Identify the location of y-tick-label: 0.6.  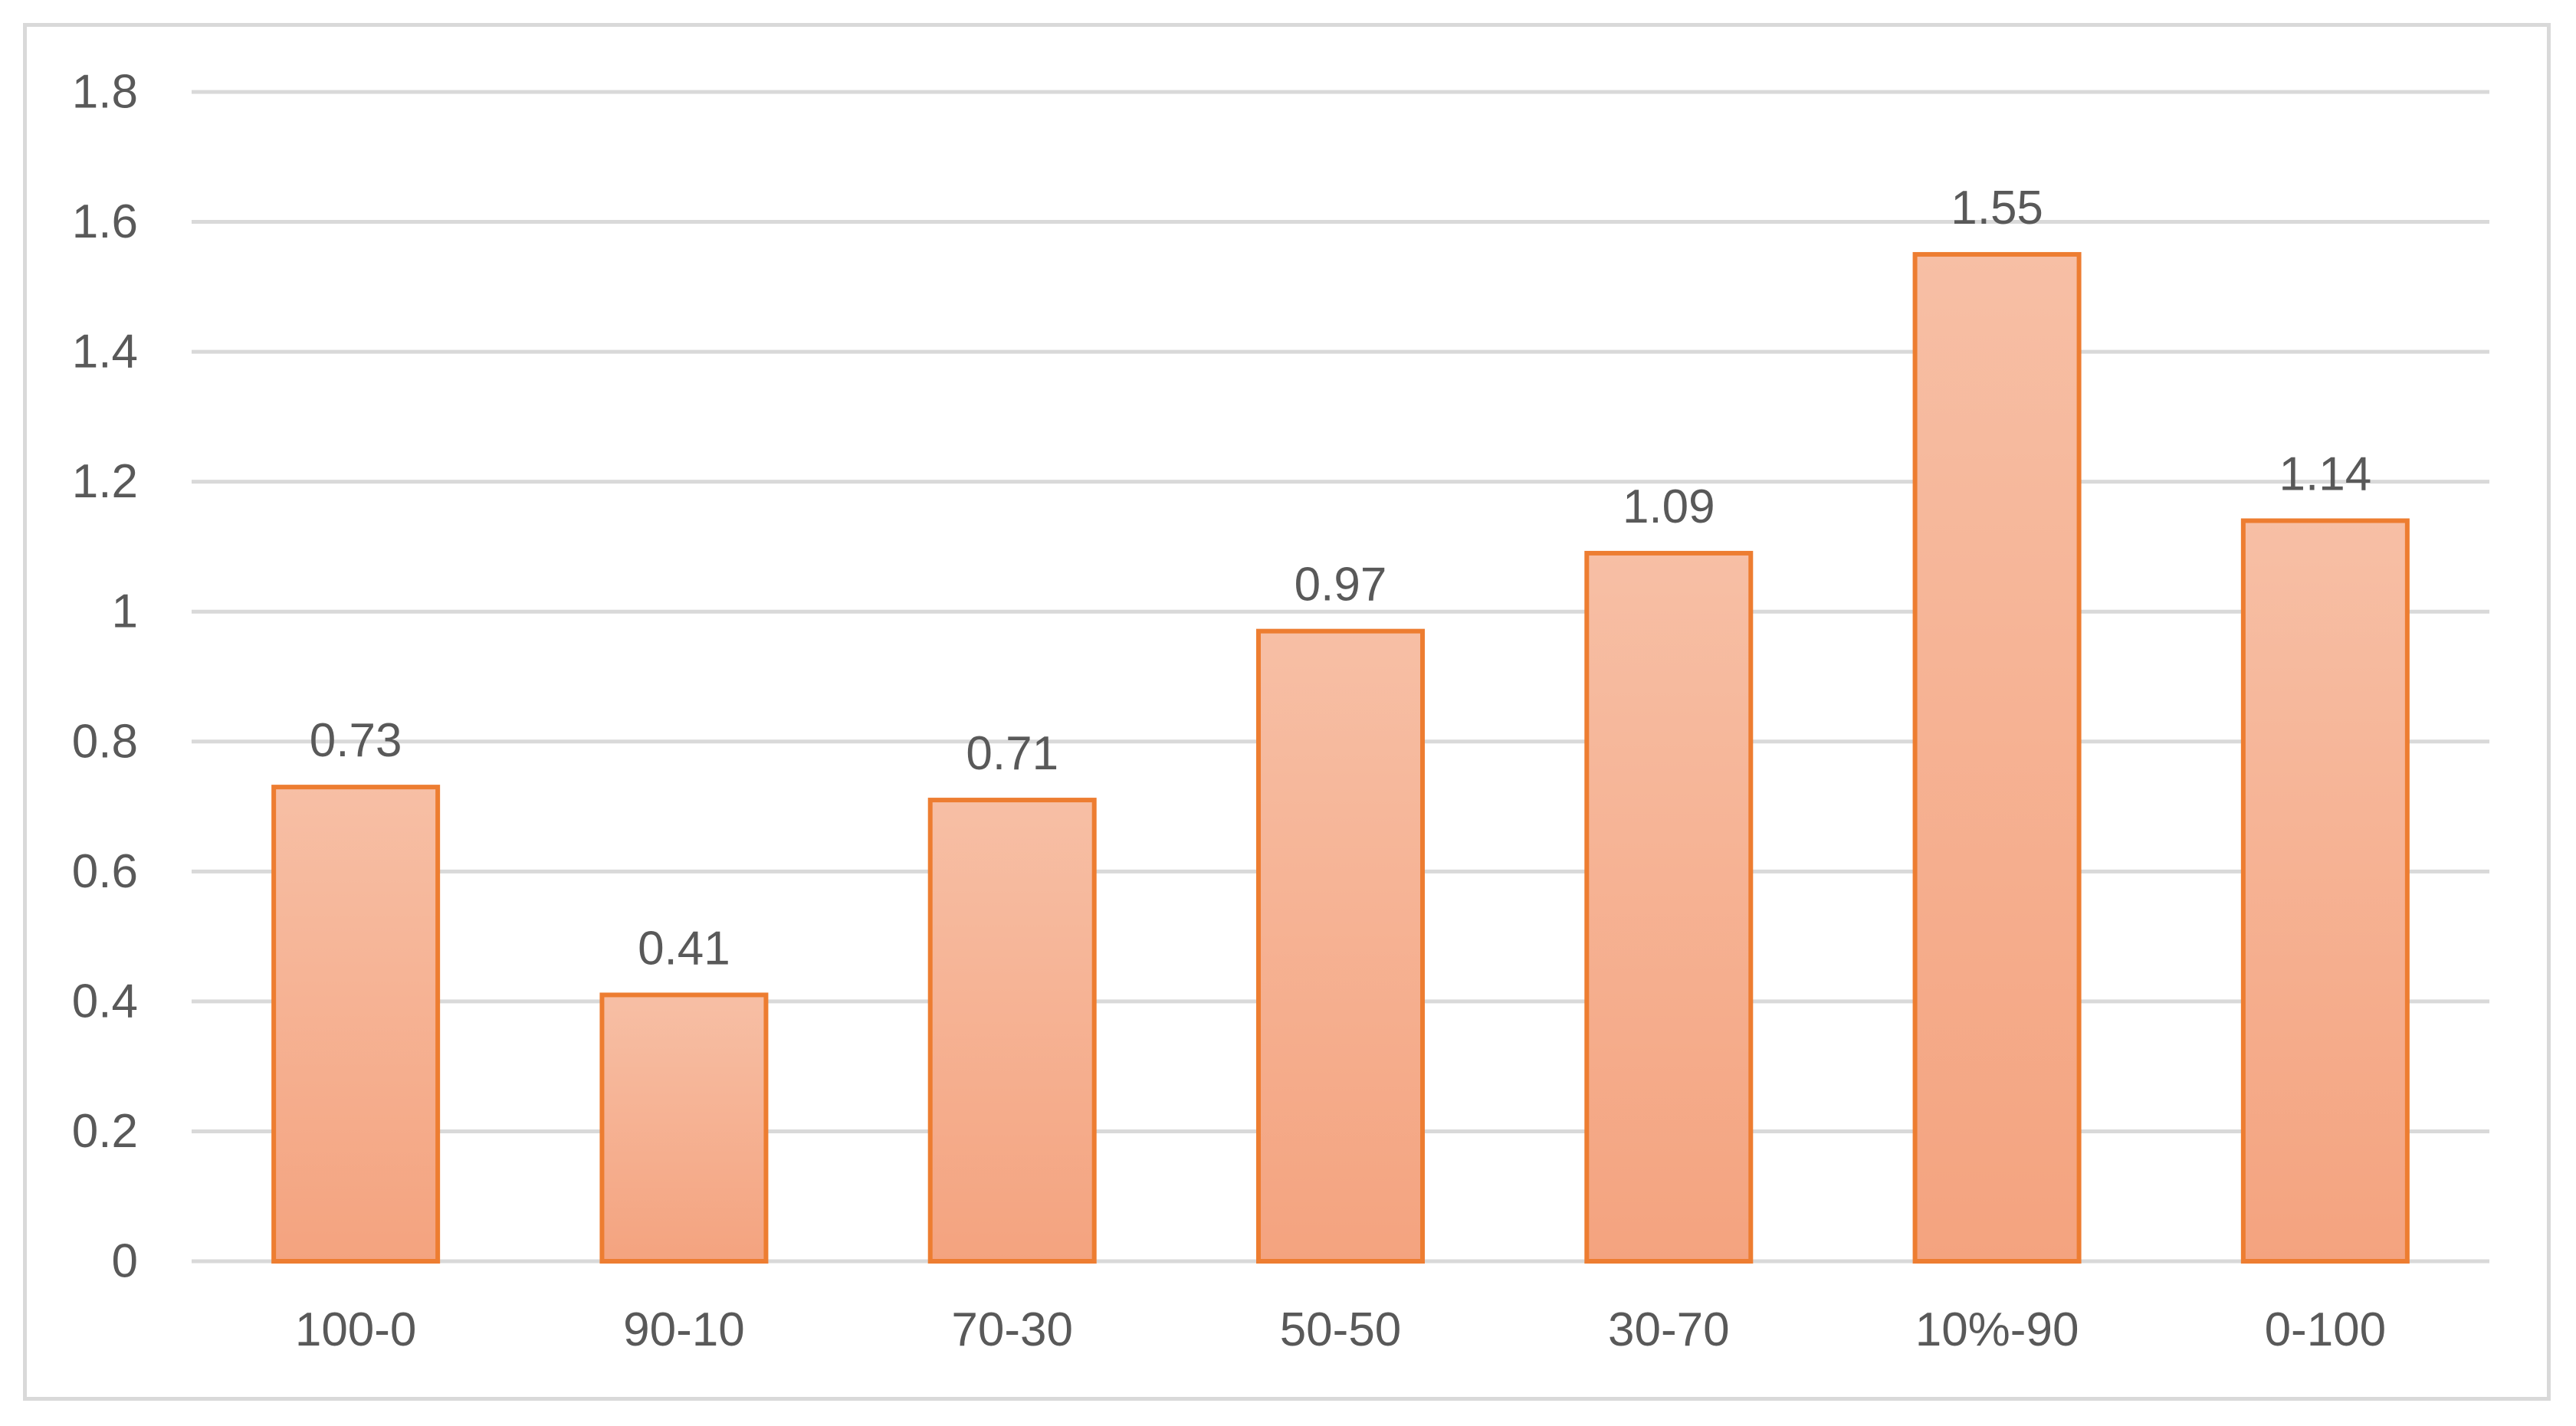
(105, 871).